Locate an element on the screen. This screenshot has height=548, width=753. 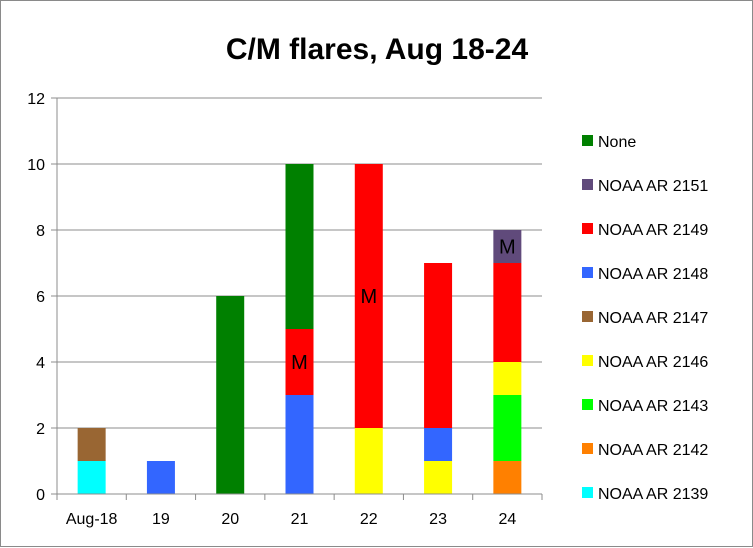
y-tick-label: 0 is located at coordinates (40, 495).